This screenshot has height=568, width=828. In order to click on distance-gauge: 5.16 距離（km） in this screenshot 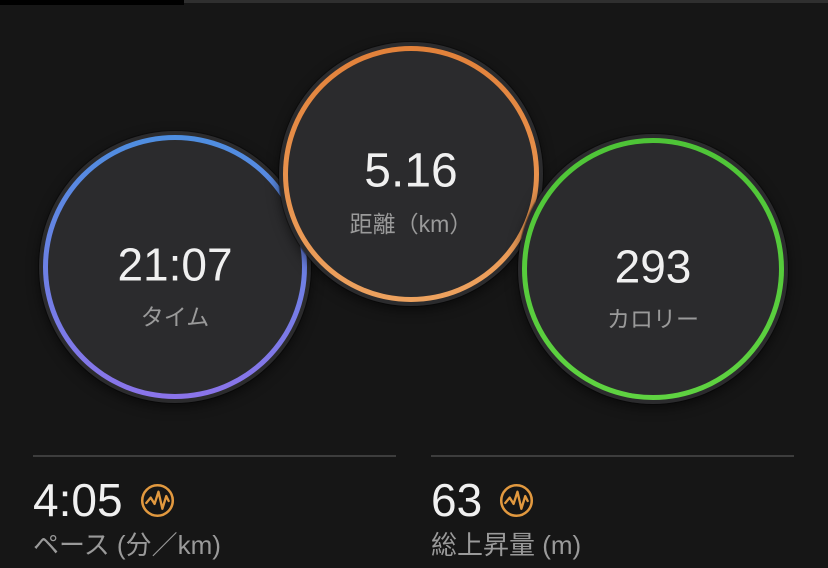, I will do `click(411, 174)`.